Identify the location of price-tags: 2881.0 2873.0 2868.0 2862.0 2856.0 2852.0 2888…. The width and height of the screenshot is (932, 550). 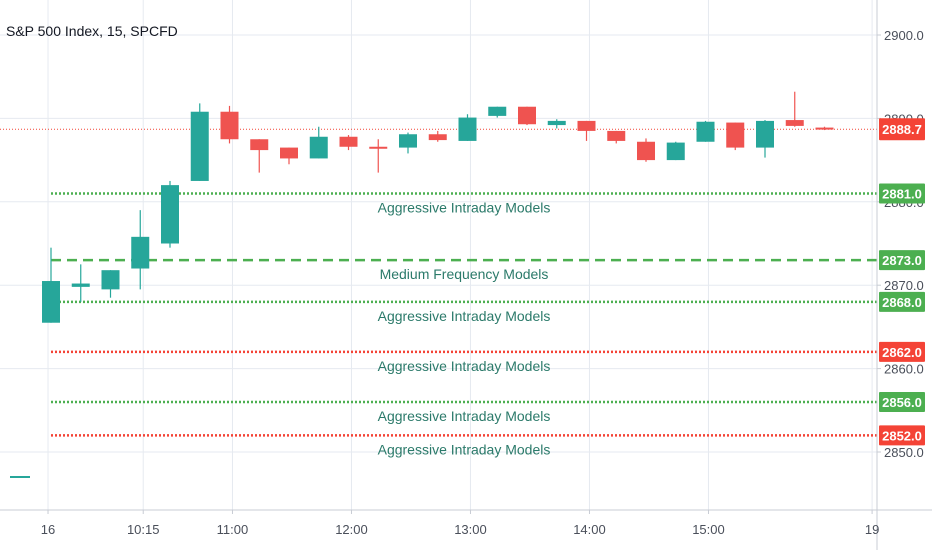
(902, 282).